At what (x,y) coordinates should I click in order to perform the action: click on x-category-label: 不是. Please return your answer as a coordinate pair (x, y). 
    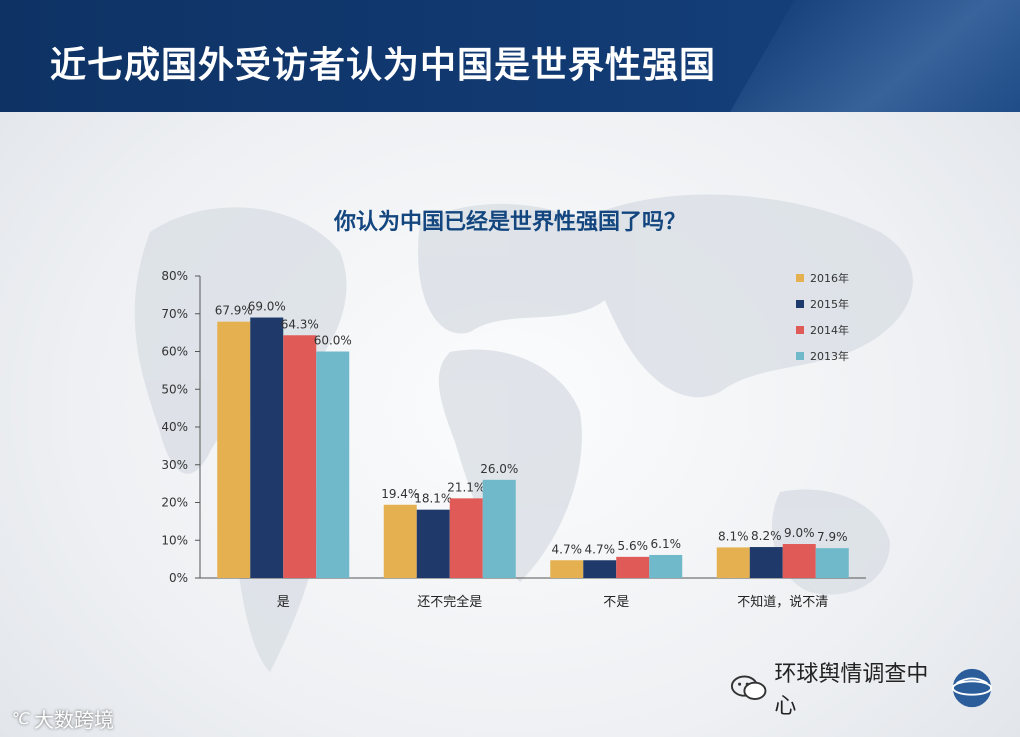
    Looking at the image, I should click on (616, 602).